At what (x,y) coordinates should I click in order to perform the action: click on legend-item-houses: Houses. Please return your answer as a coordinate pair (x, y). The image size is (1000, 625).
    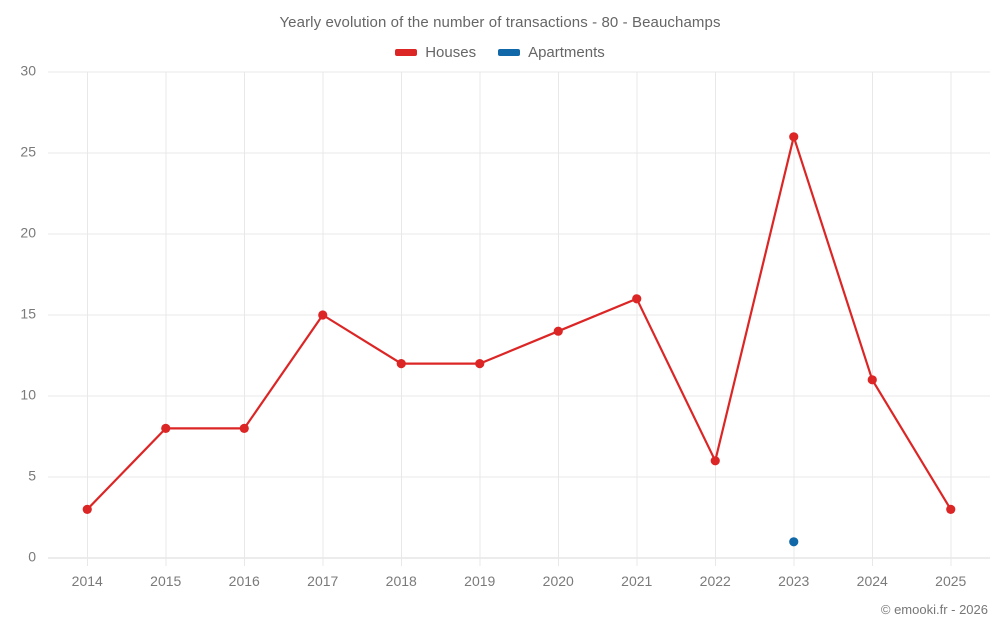
    Looking at the image, I should click on (435, 52).